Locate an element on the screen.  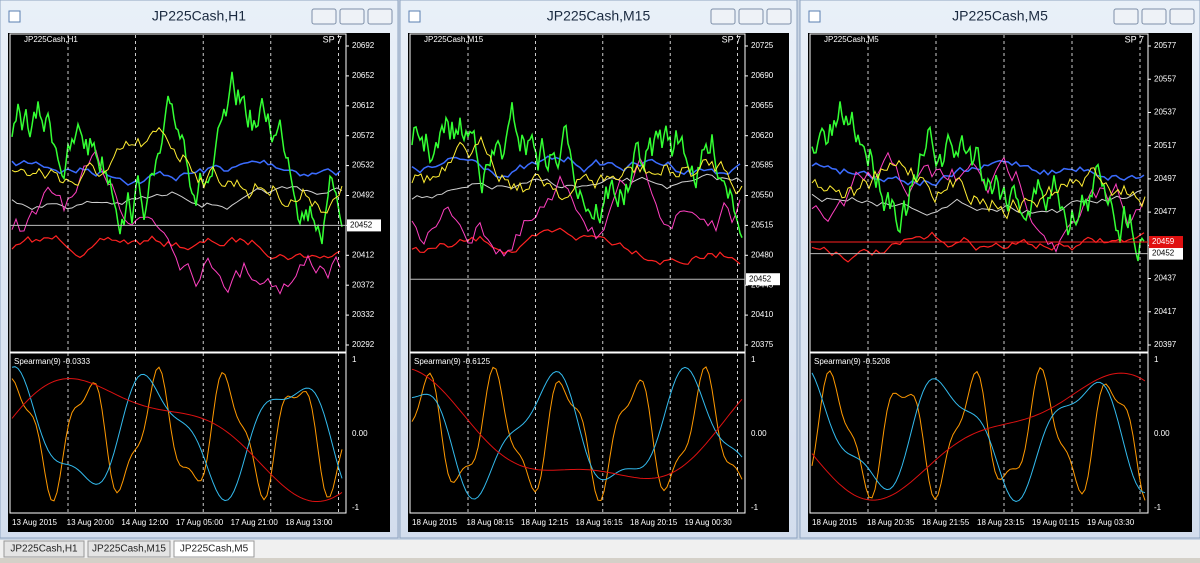
tab-label: JP225Cash,M5 is located at coordinates (214, 549).